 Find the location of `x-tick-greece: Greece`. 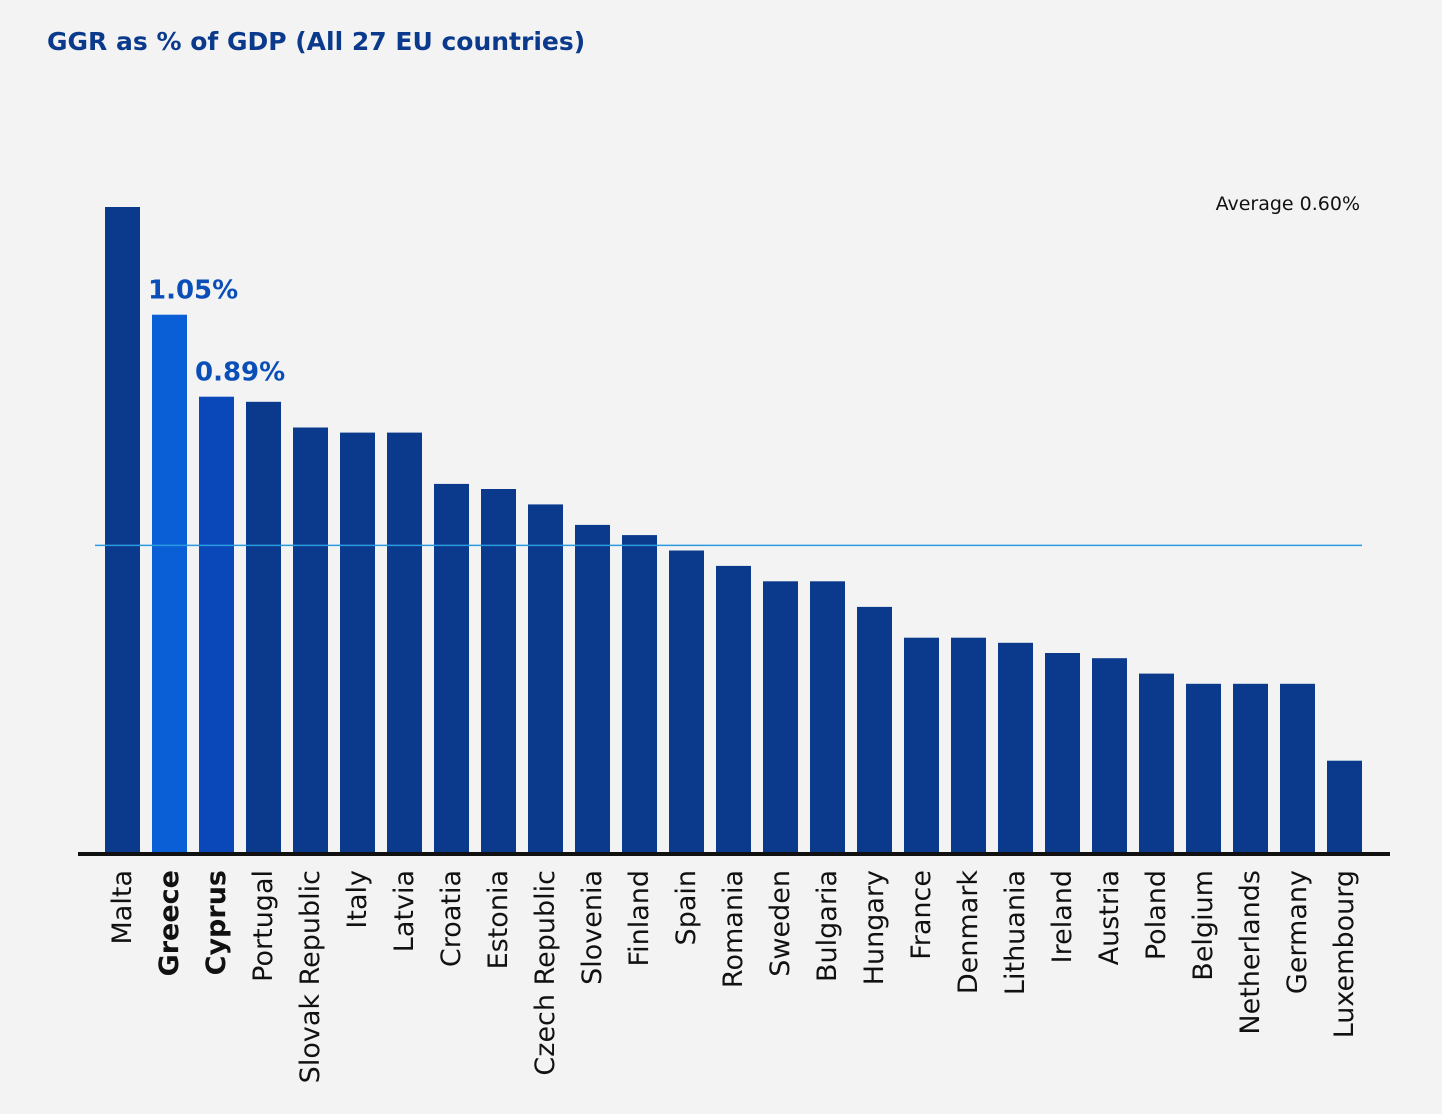

x-tick-greece: Greece is located at coordinates (169, 923).